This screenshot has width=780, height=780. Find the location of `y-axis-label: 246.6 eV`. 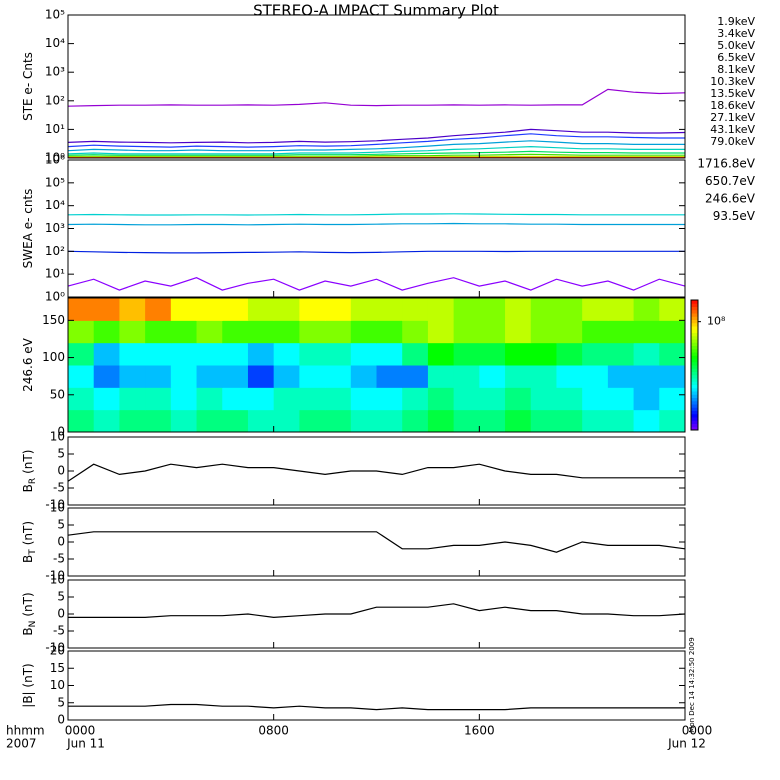

y-axis-label: 246.6 eV is located at coordinates (28, 364).